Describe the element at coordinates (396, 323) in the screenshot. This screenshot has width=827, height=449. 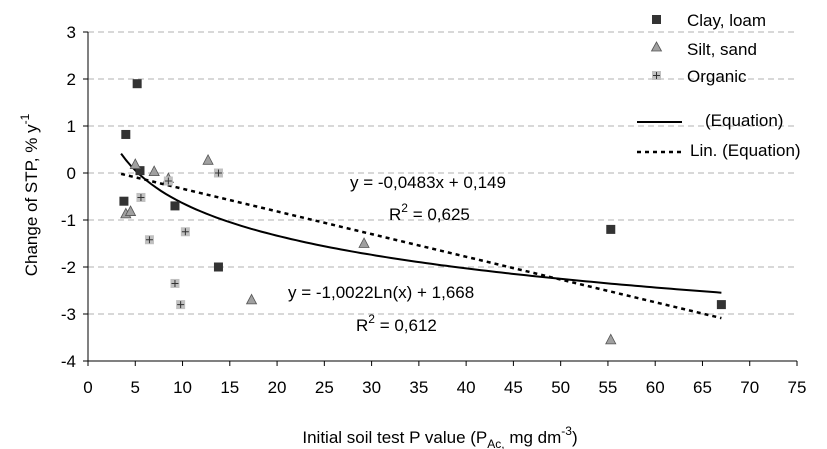
I see `log-r-squared: R2 = 0,612` at that location.